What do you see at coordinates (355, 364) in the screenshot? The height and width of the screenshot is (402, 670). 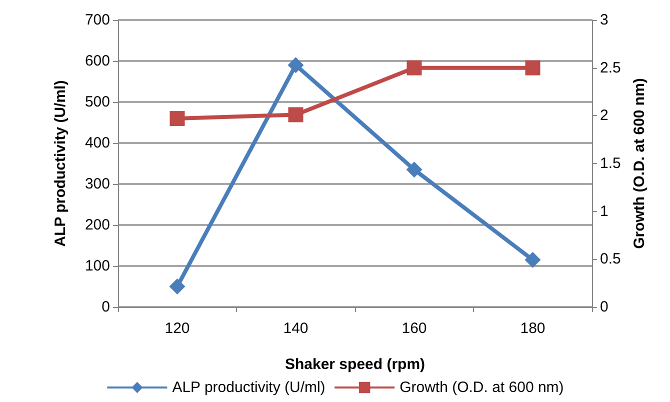 I see `x-axis-title: Shaker speed (rpm)` at bounding box center [355, 364].